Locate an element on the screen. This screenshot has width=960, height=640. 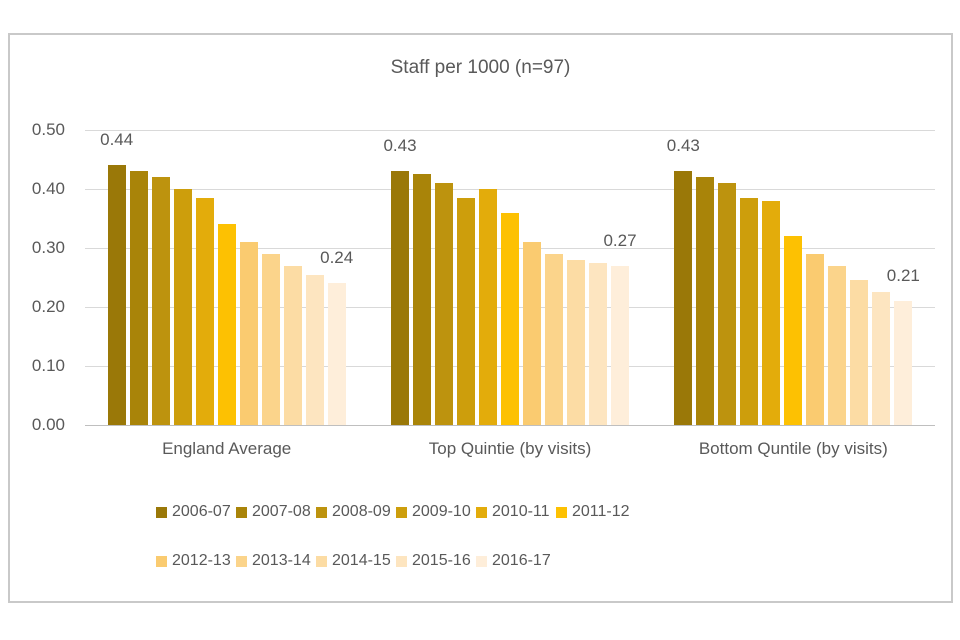
legend-label: 2013-14 is located at coordinates (281, 560).